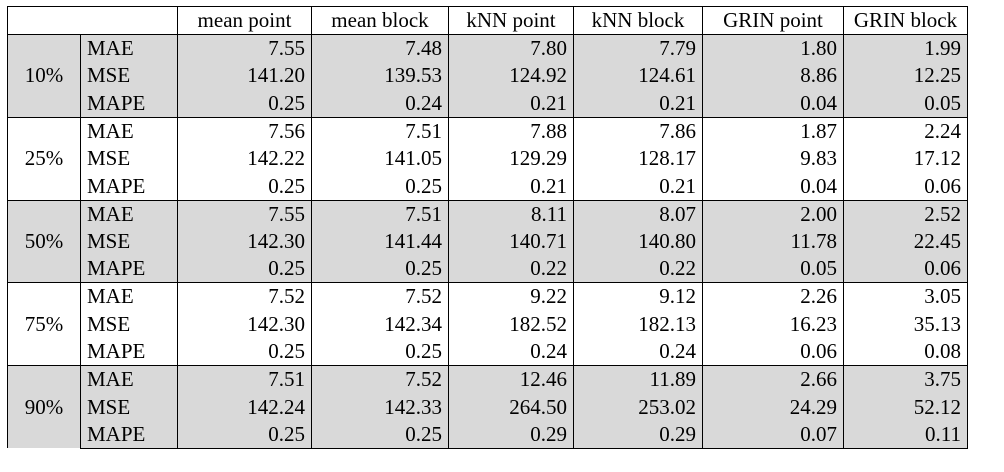 This screenshot has height=472, width=1004. What do you see at coordinates (773, 76) in the screenshot?
I see `value-cell: 8.86` at bounding box center [773, 76].